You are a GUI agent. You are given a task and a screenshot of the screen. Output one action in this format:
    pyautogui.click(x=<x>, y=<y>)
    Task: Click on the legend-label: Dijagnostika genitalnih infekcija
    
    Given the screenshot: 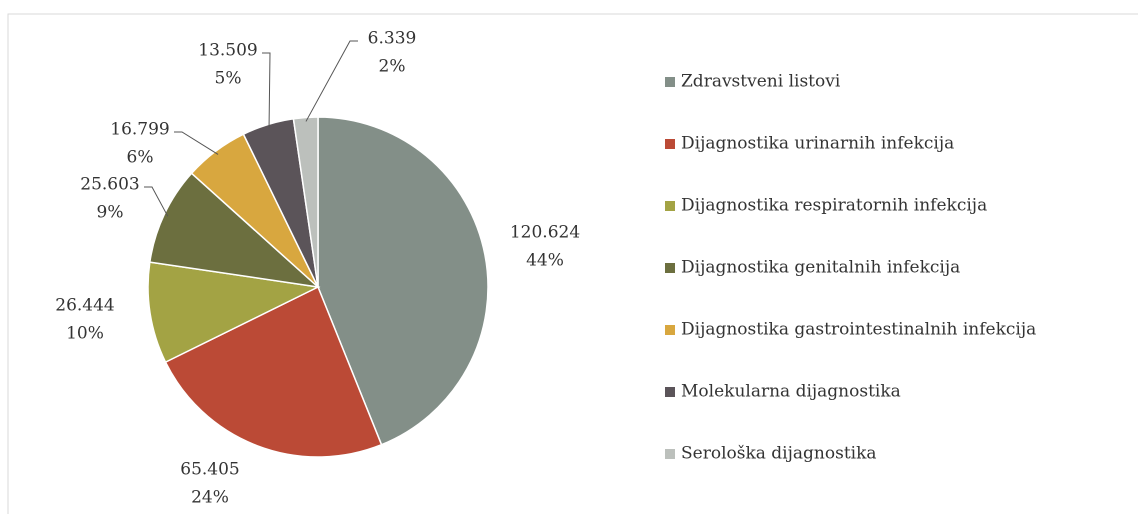 What is the action you would take?
    pyautogui.click(x=820, y=268)
    